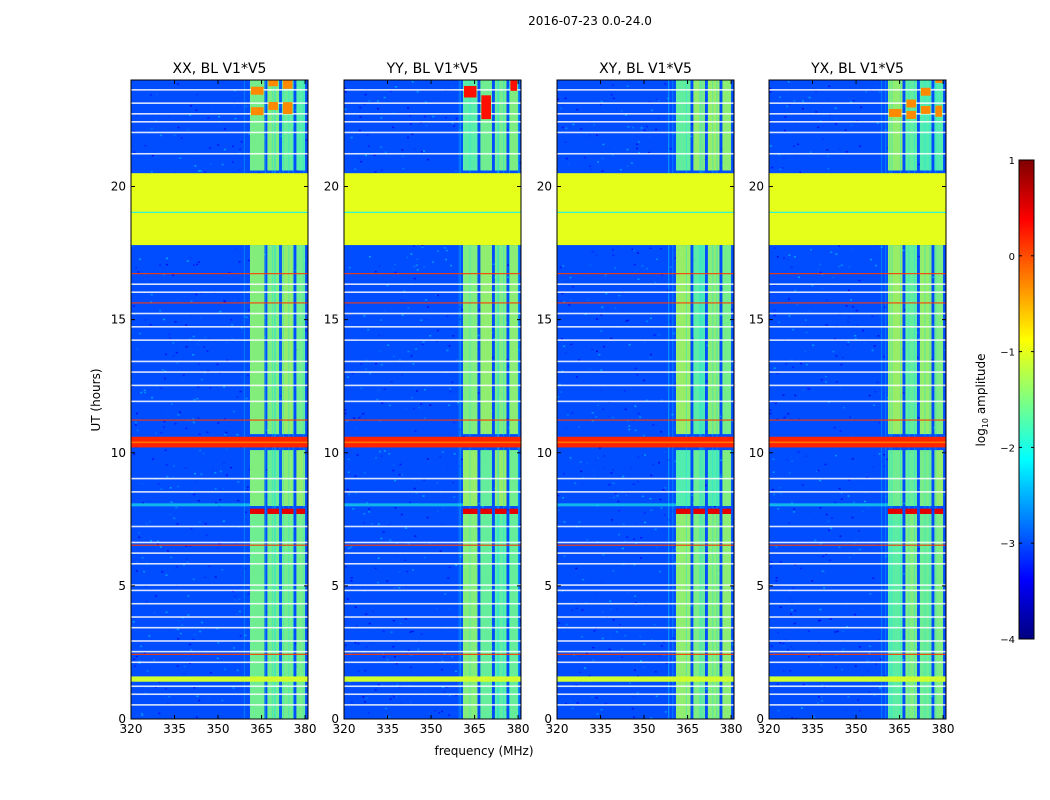  What do you see at coordinates (1012, 161) in the screenshot?
I see `colorbar-tick-label: 1` at bounding box center [1012, 161].